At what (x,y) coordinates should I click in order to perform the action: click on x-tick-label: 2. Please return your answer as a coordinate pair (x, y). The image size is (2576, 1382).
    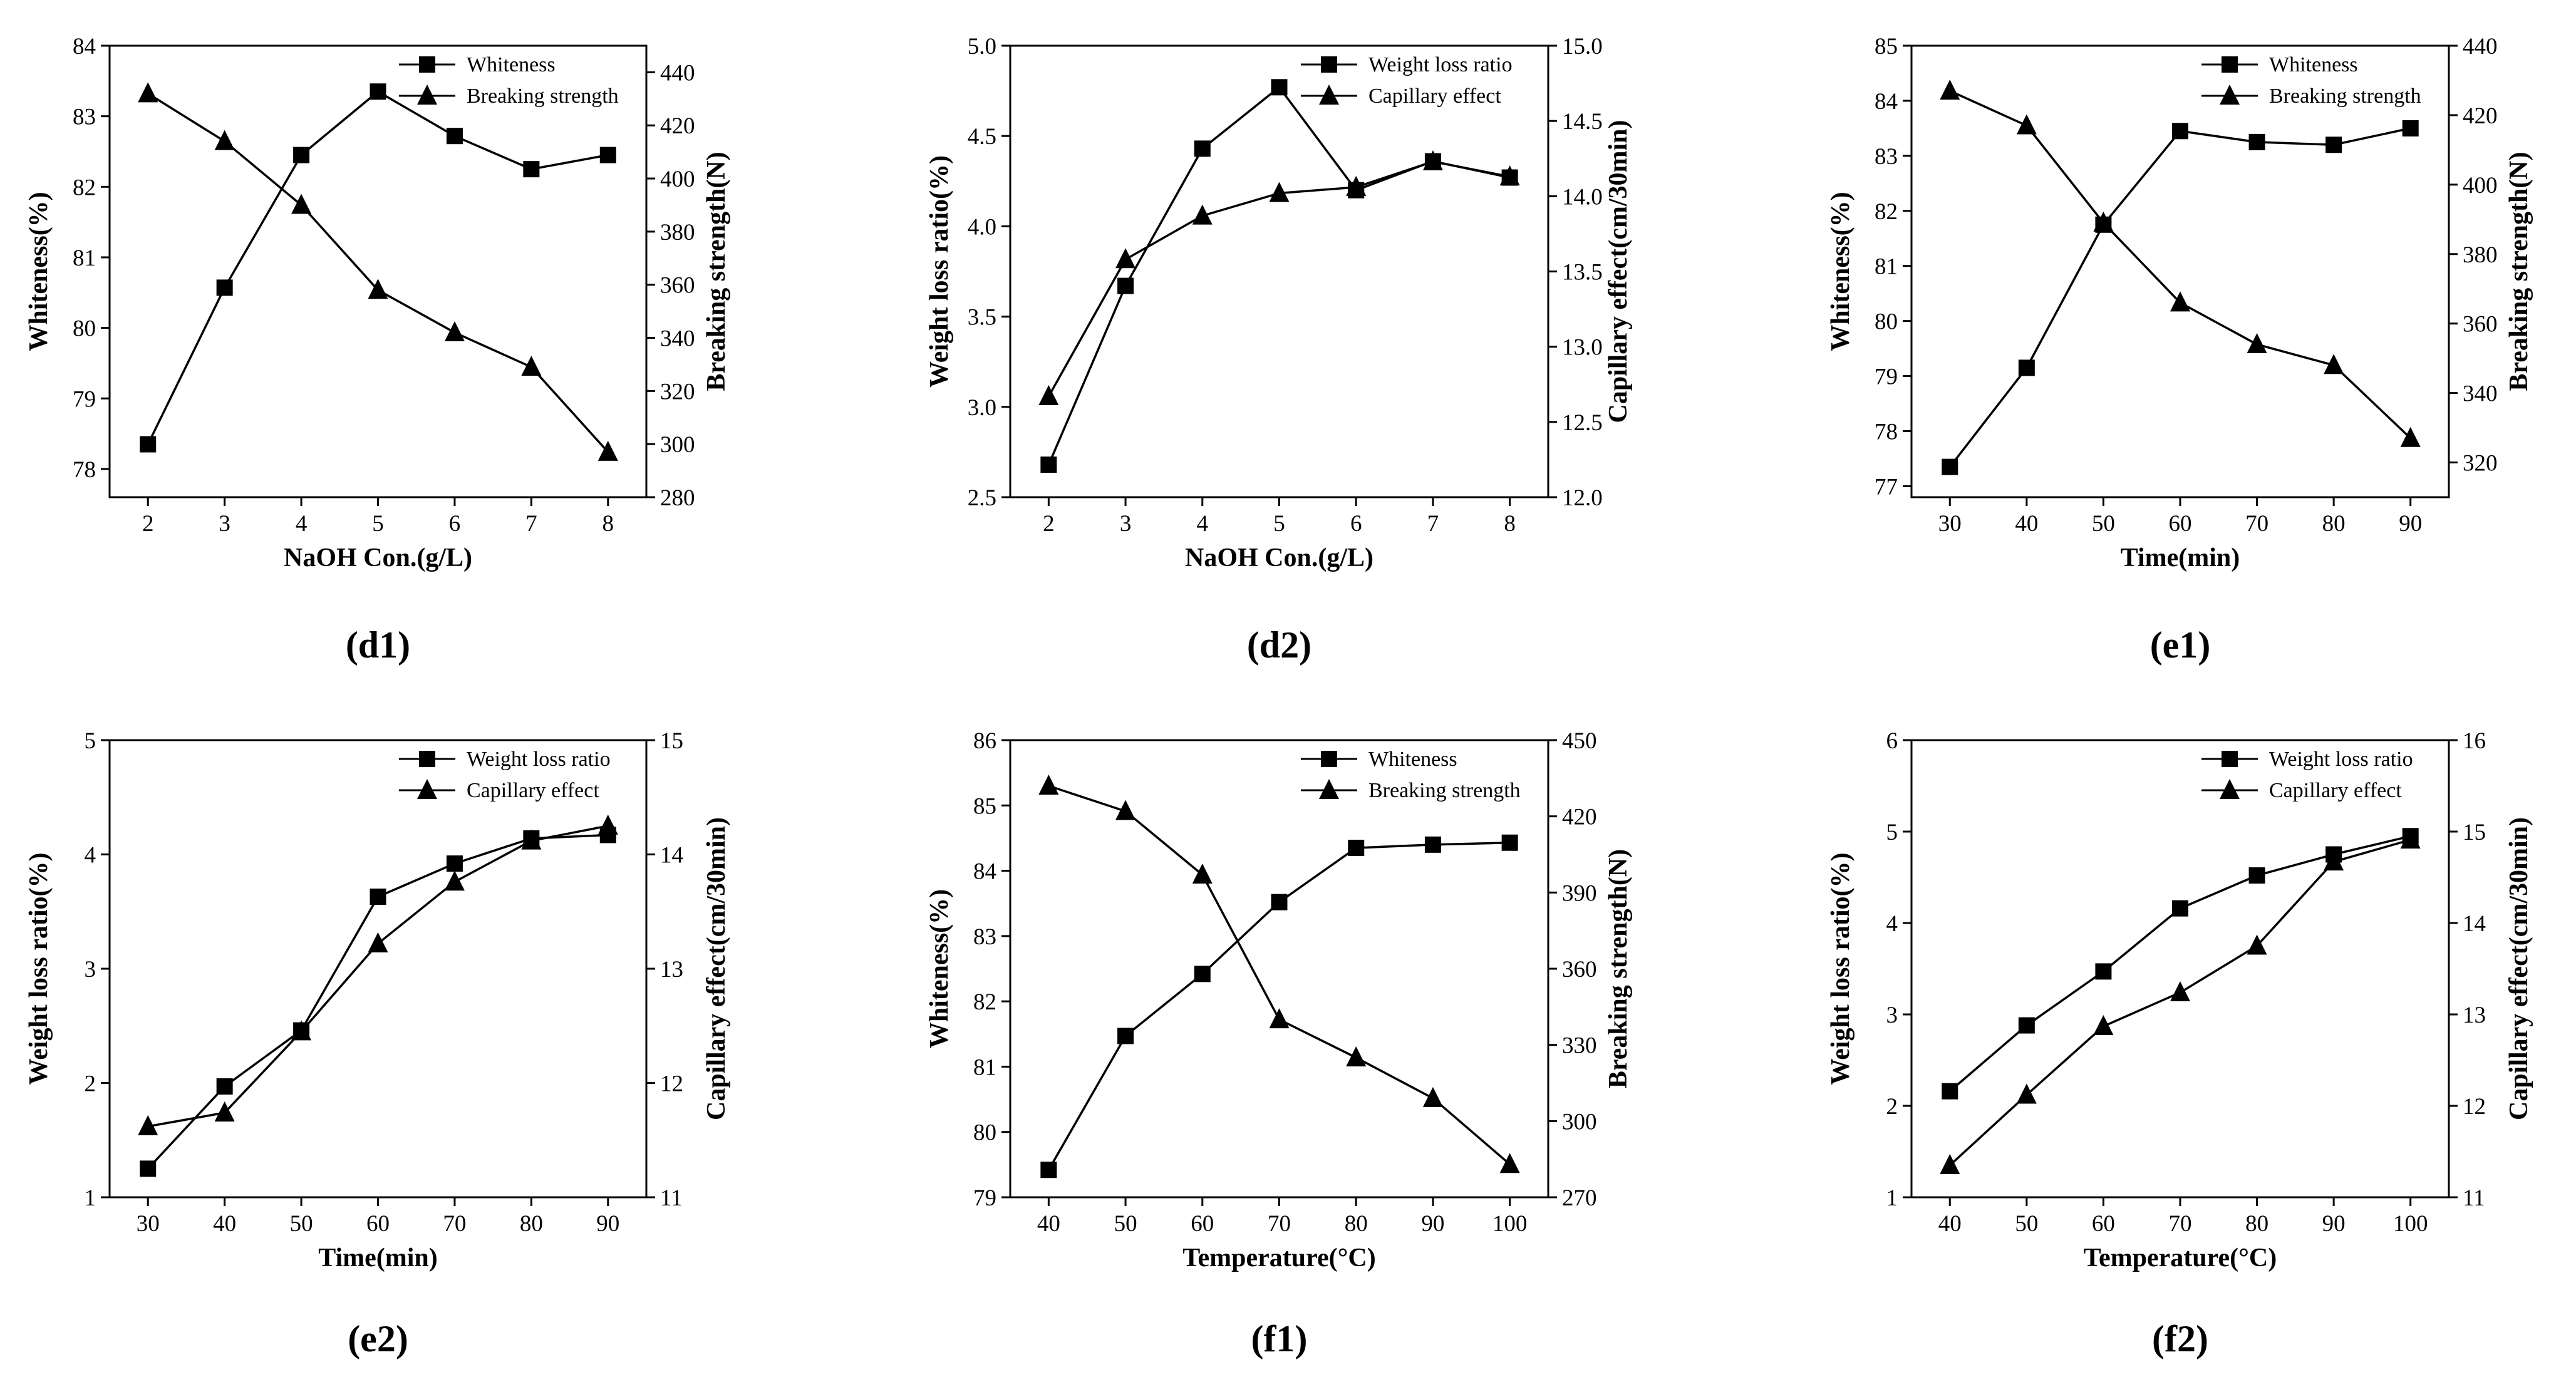
    Looking at the image, I should click on (148, 524).